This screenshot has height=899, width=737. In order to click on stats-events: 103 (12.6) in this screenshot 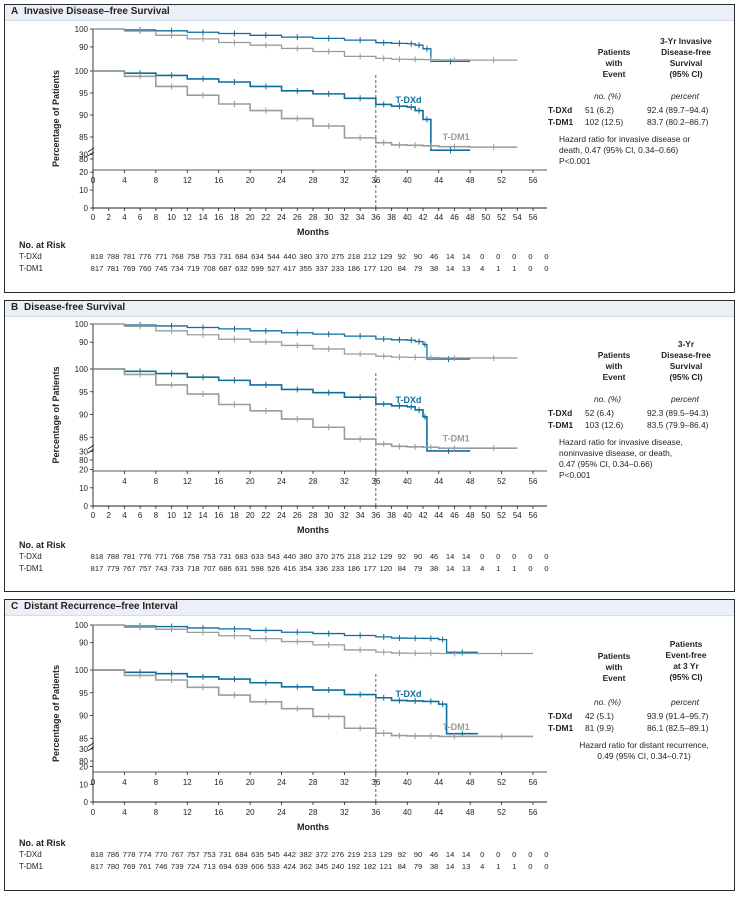, I will do `click(604, 425)`.